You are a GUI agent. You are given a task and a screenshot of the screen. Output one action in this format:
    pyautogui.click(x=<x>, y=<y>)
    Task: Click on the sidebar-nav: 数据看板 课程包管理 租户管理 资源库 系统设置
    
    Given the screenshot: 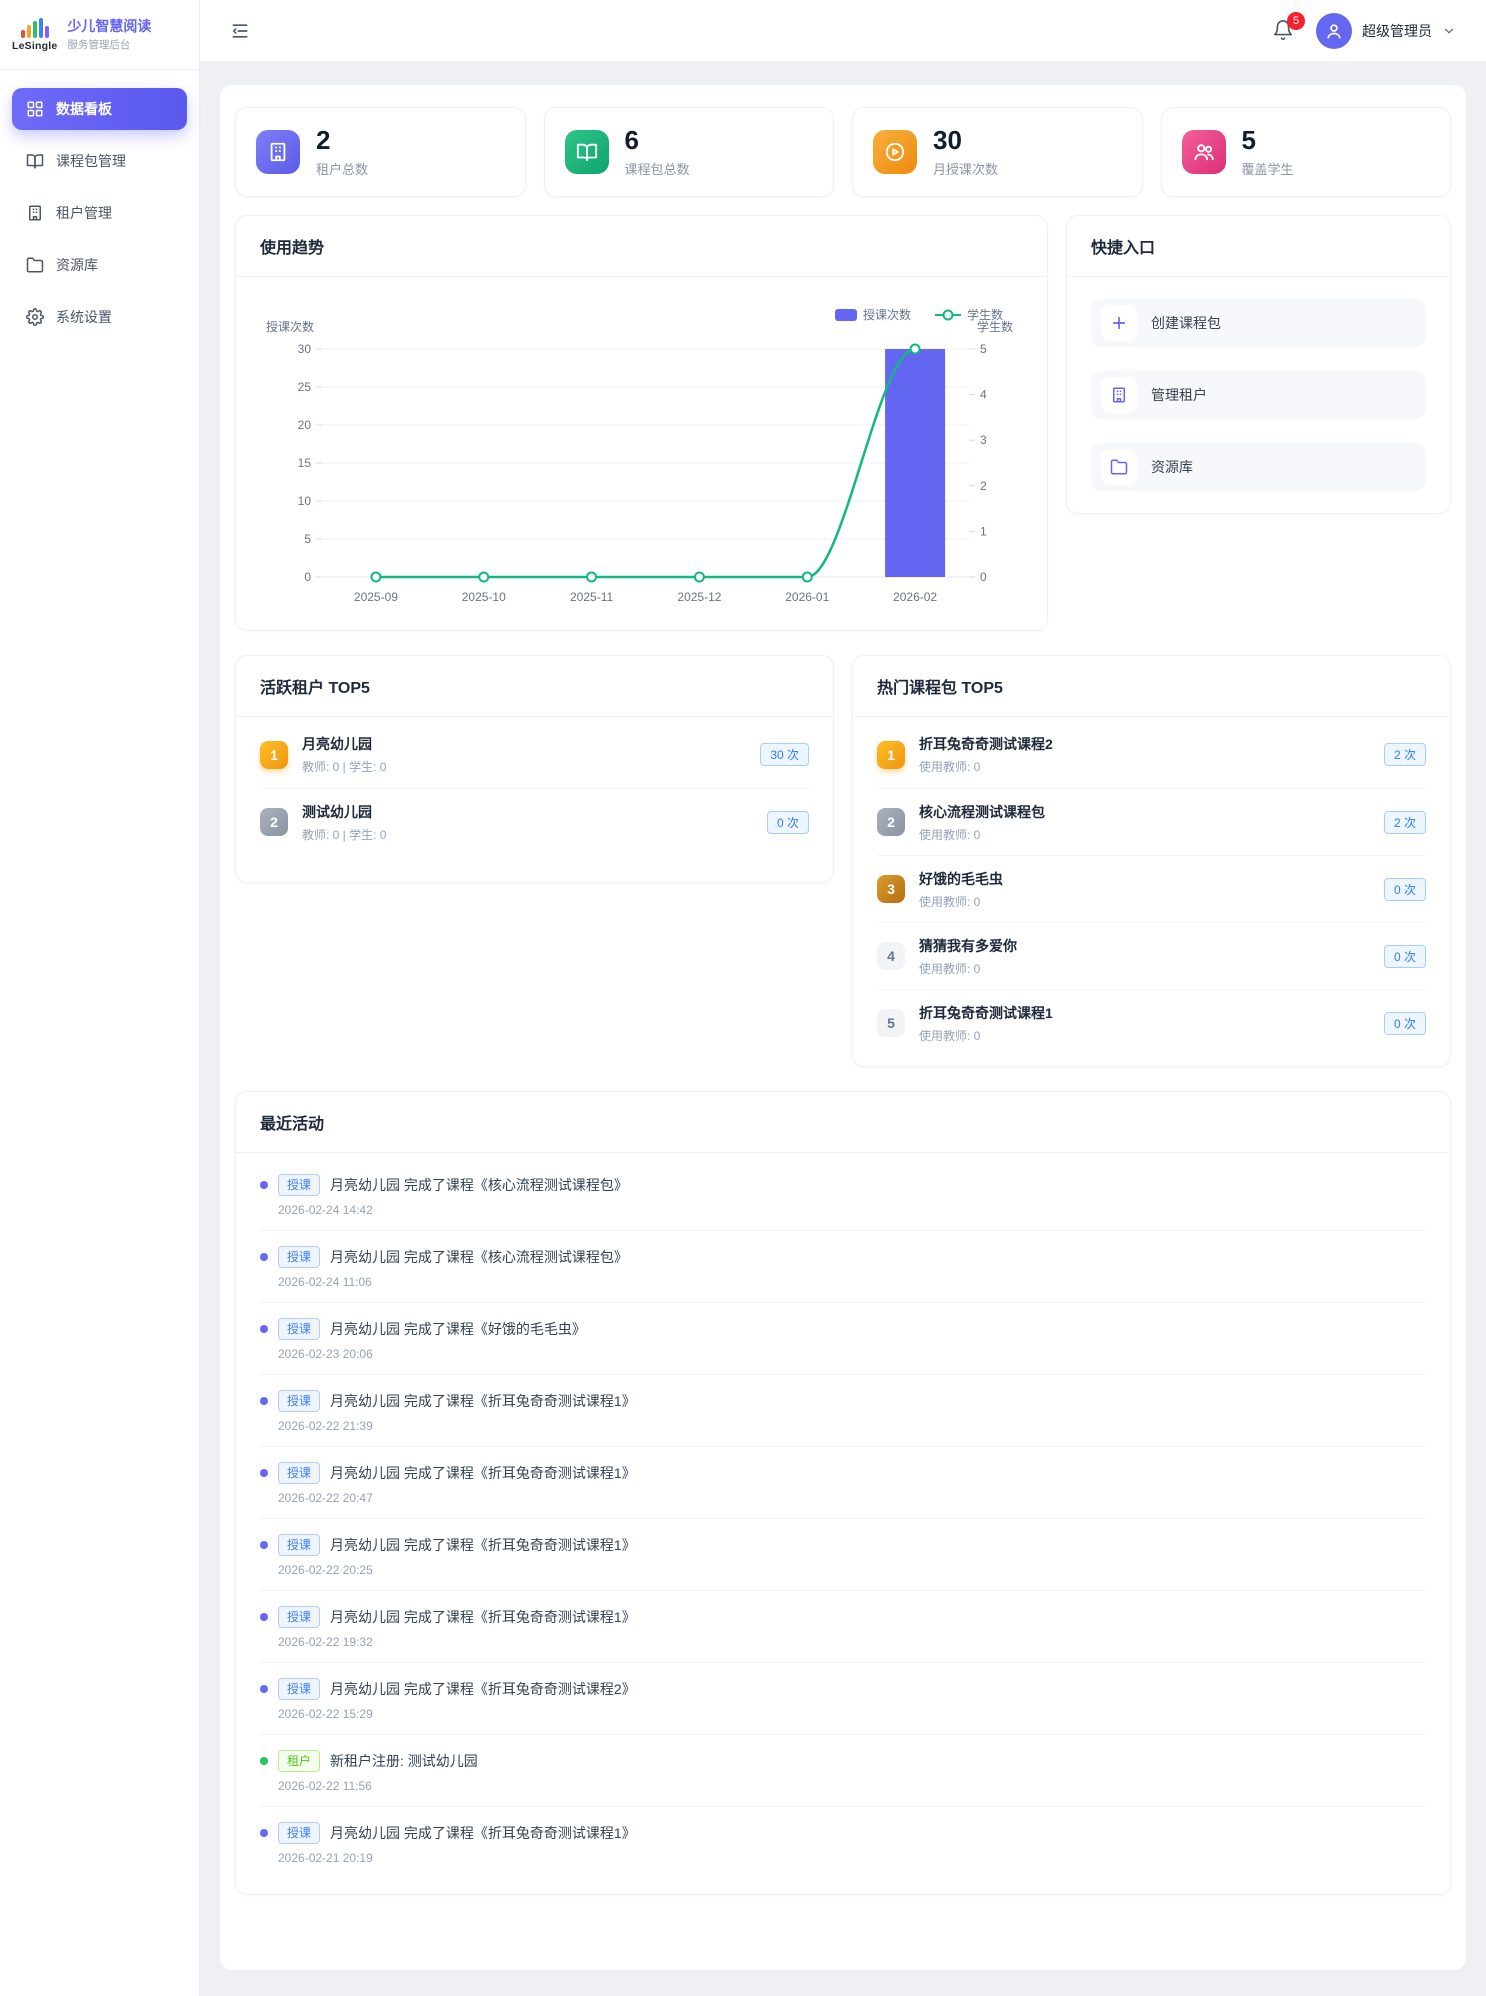 What is the action you would take?
    pyautogui.click(x=99, y=218)
    